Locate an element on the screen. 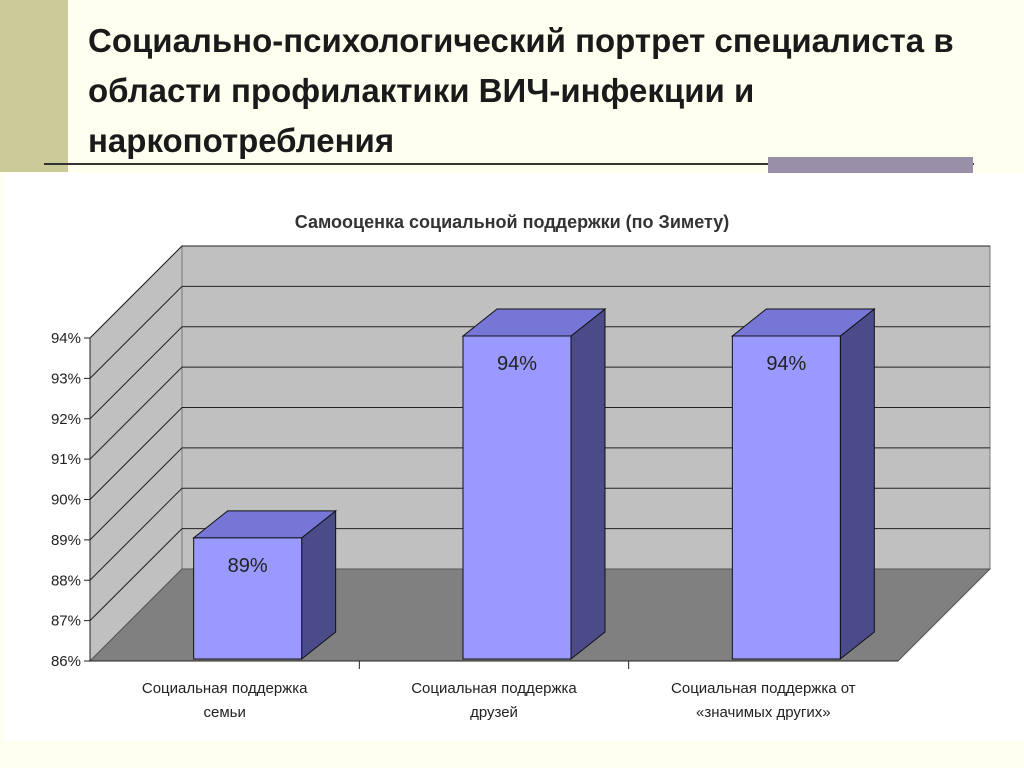 This screenshot has height=768, width=1024. y-tick-label: 87% is located at coordinates (66, 621).